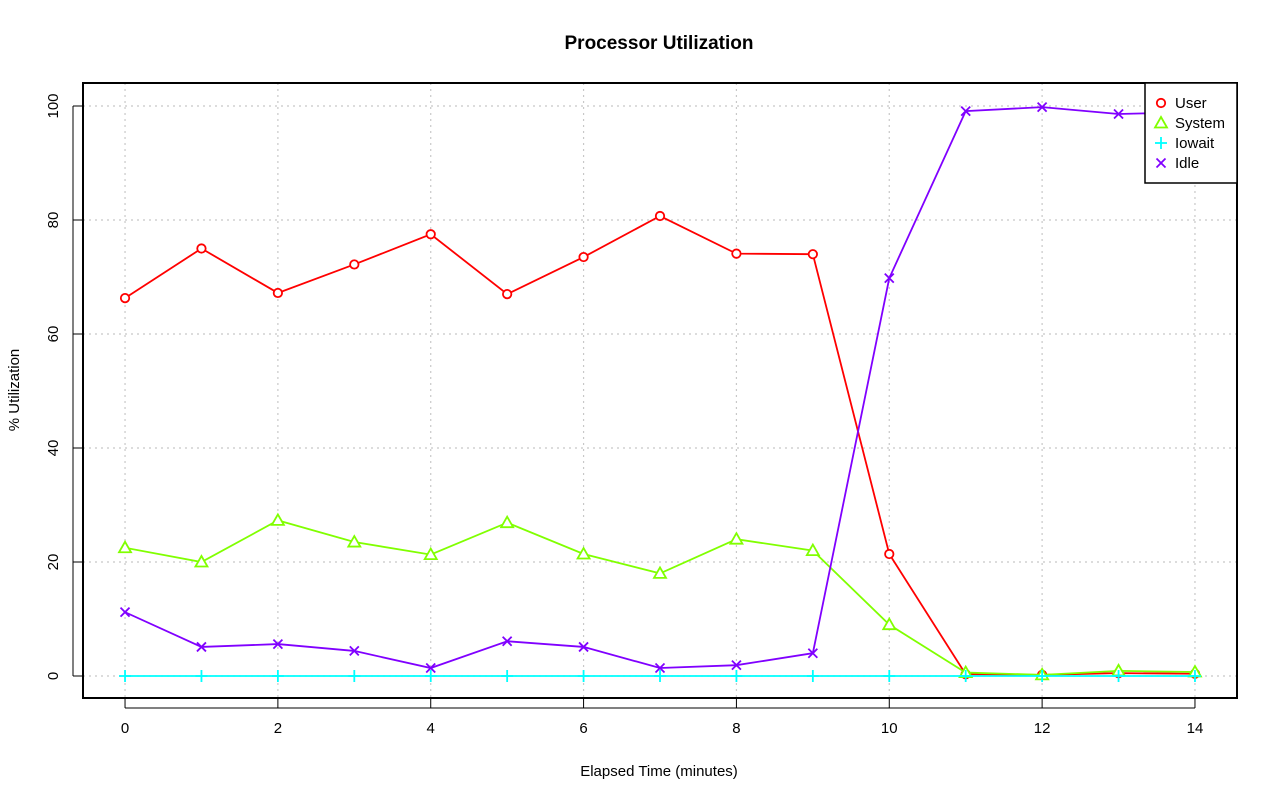  I want to click on legend-marker-idle-b, so click(1161, 163).